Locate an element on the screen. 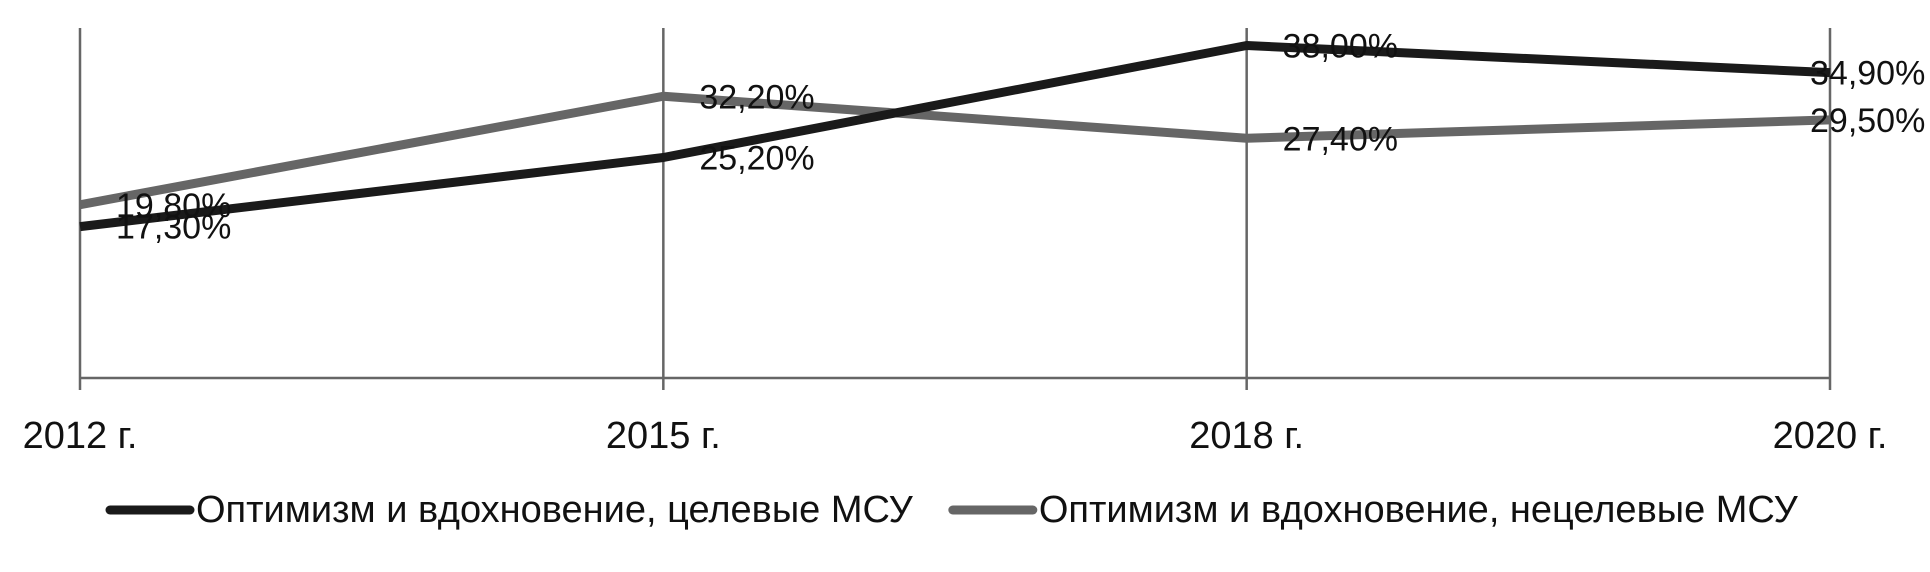 This screenshot has width=1930, height=572. legend-label: Оптимизм и вдохновение, целевые МСУ is located at coordinates (555, 510).